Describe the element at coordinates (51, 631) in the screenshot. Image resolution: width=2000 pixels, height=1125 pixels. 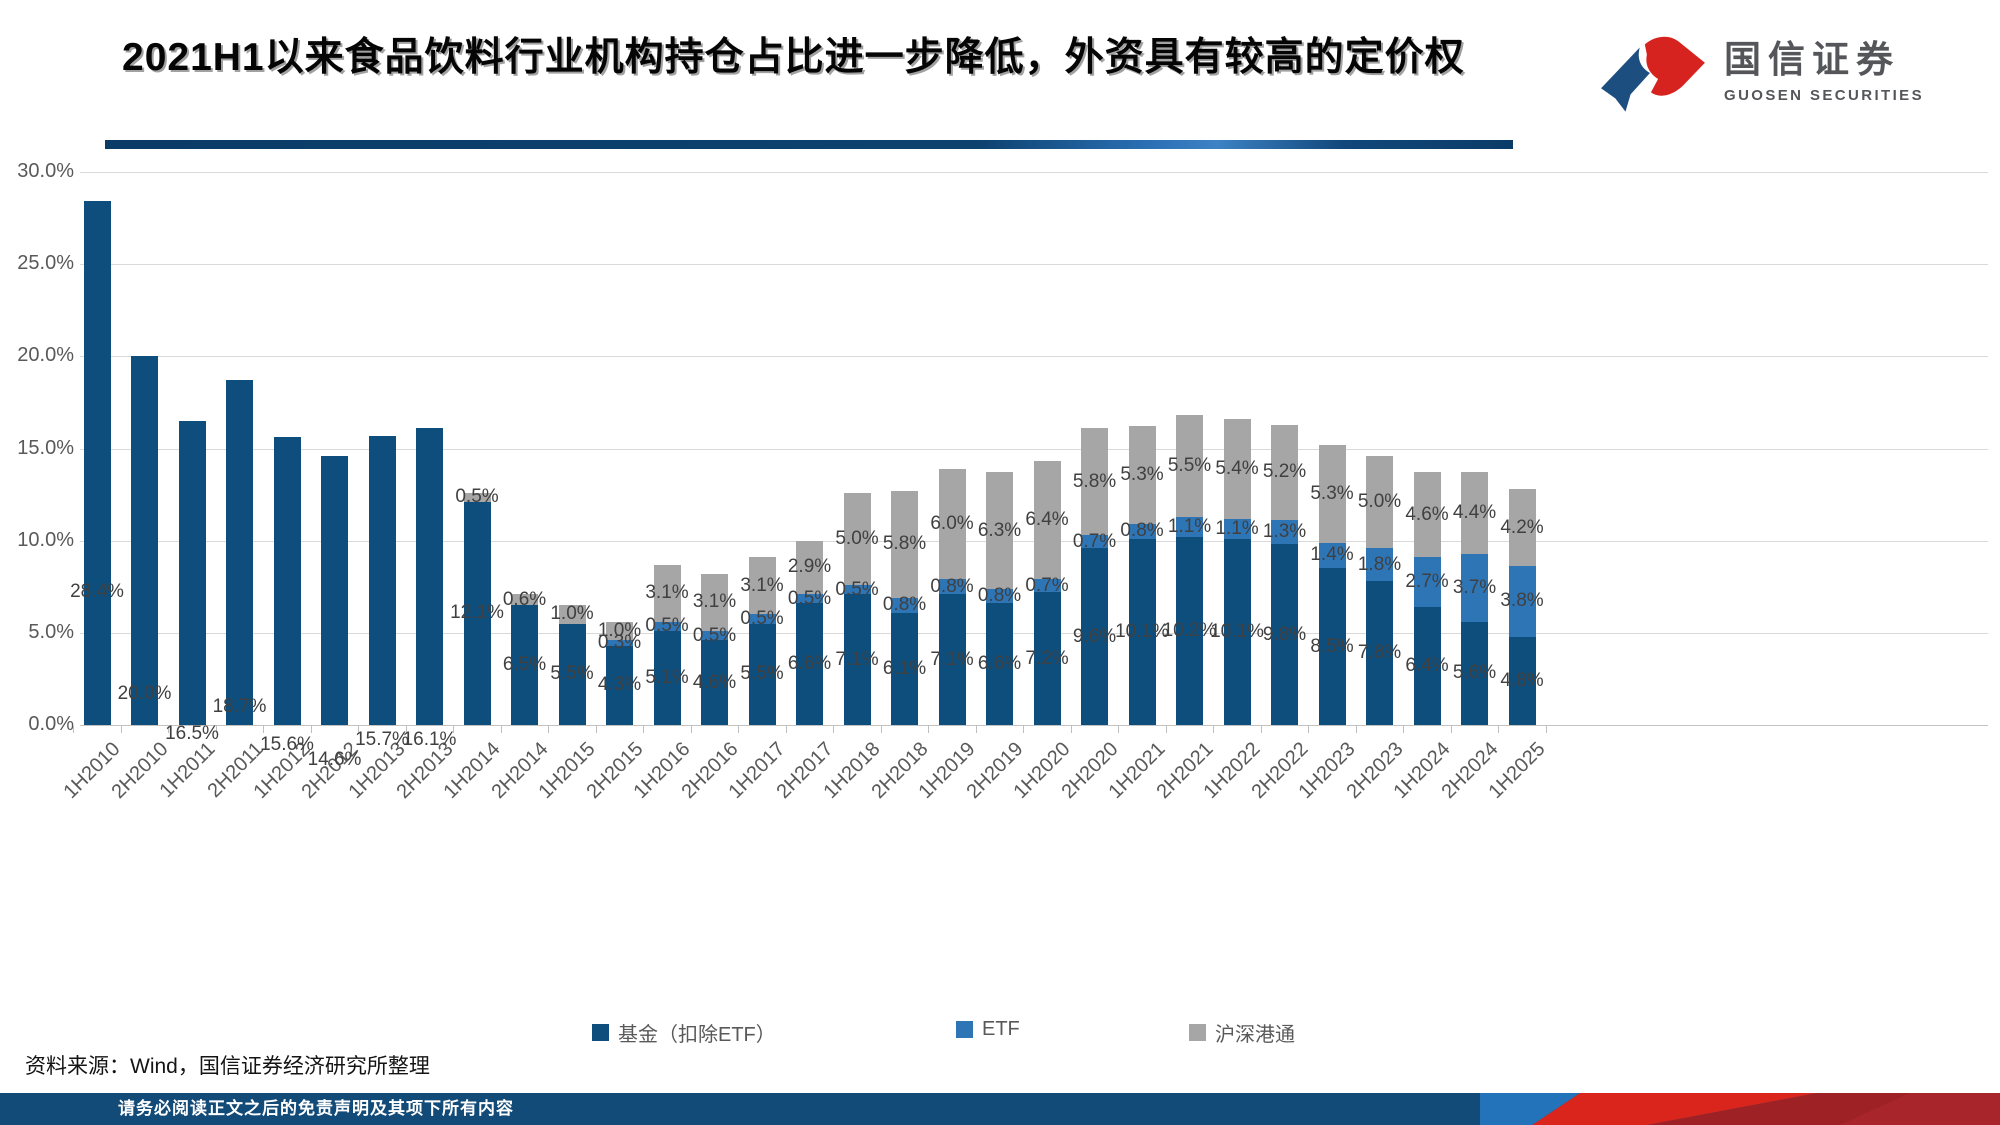
I see `y-axis-label: 5.0%` at that location.